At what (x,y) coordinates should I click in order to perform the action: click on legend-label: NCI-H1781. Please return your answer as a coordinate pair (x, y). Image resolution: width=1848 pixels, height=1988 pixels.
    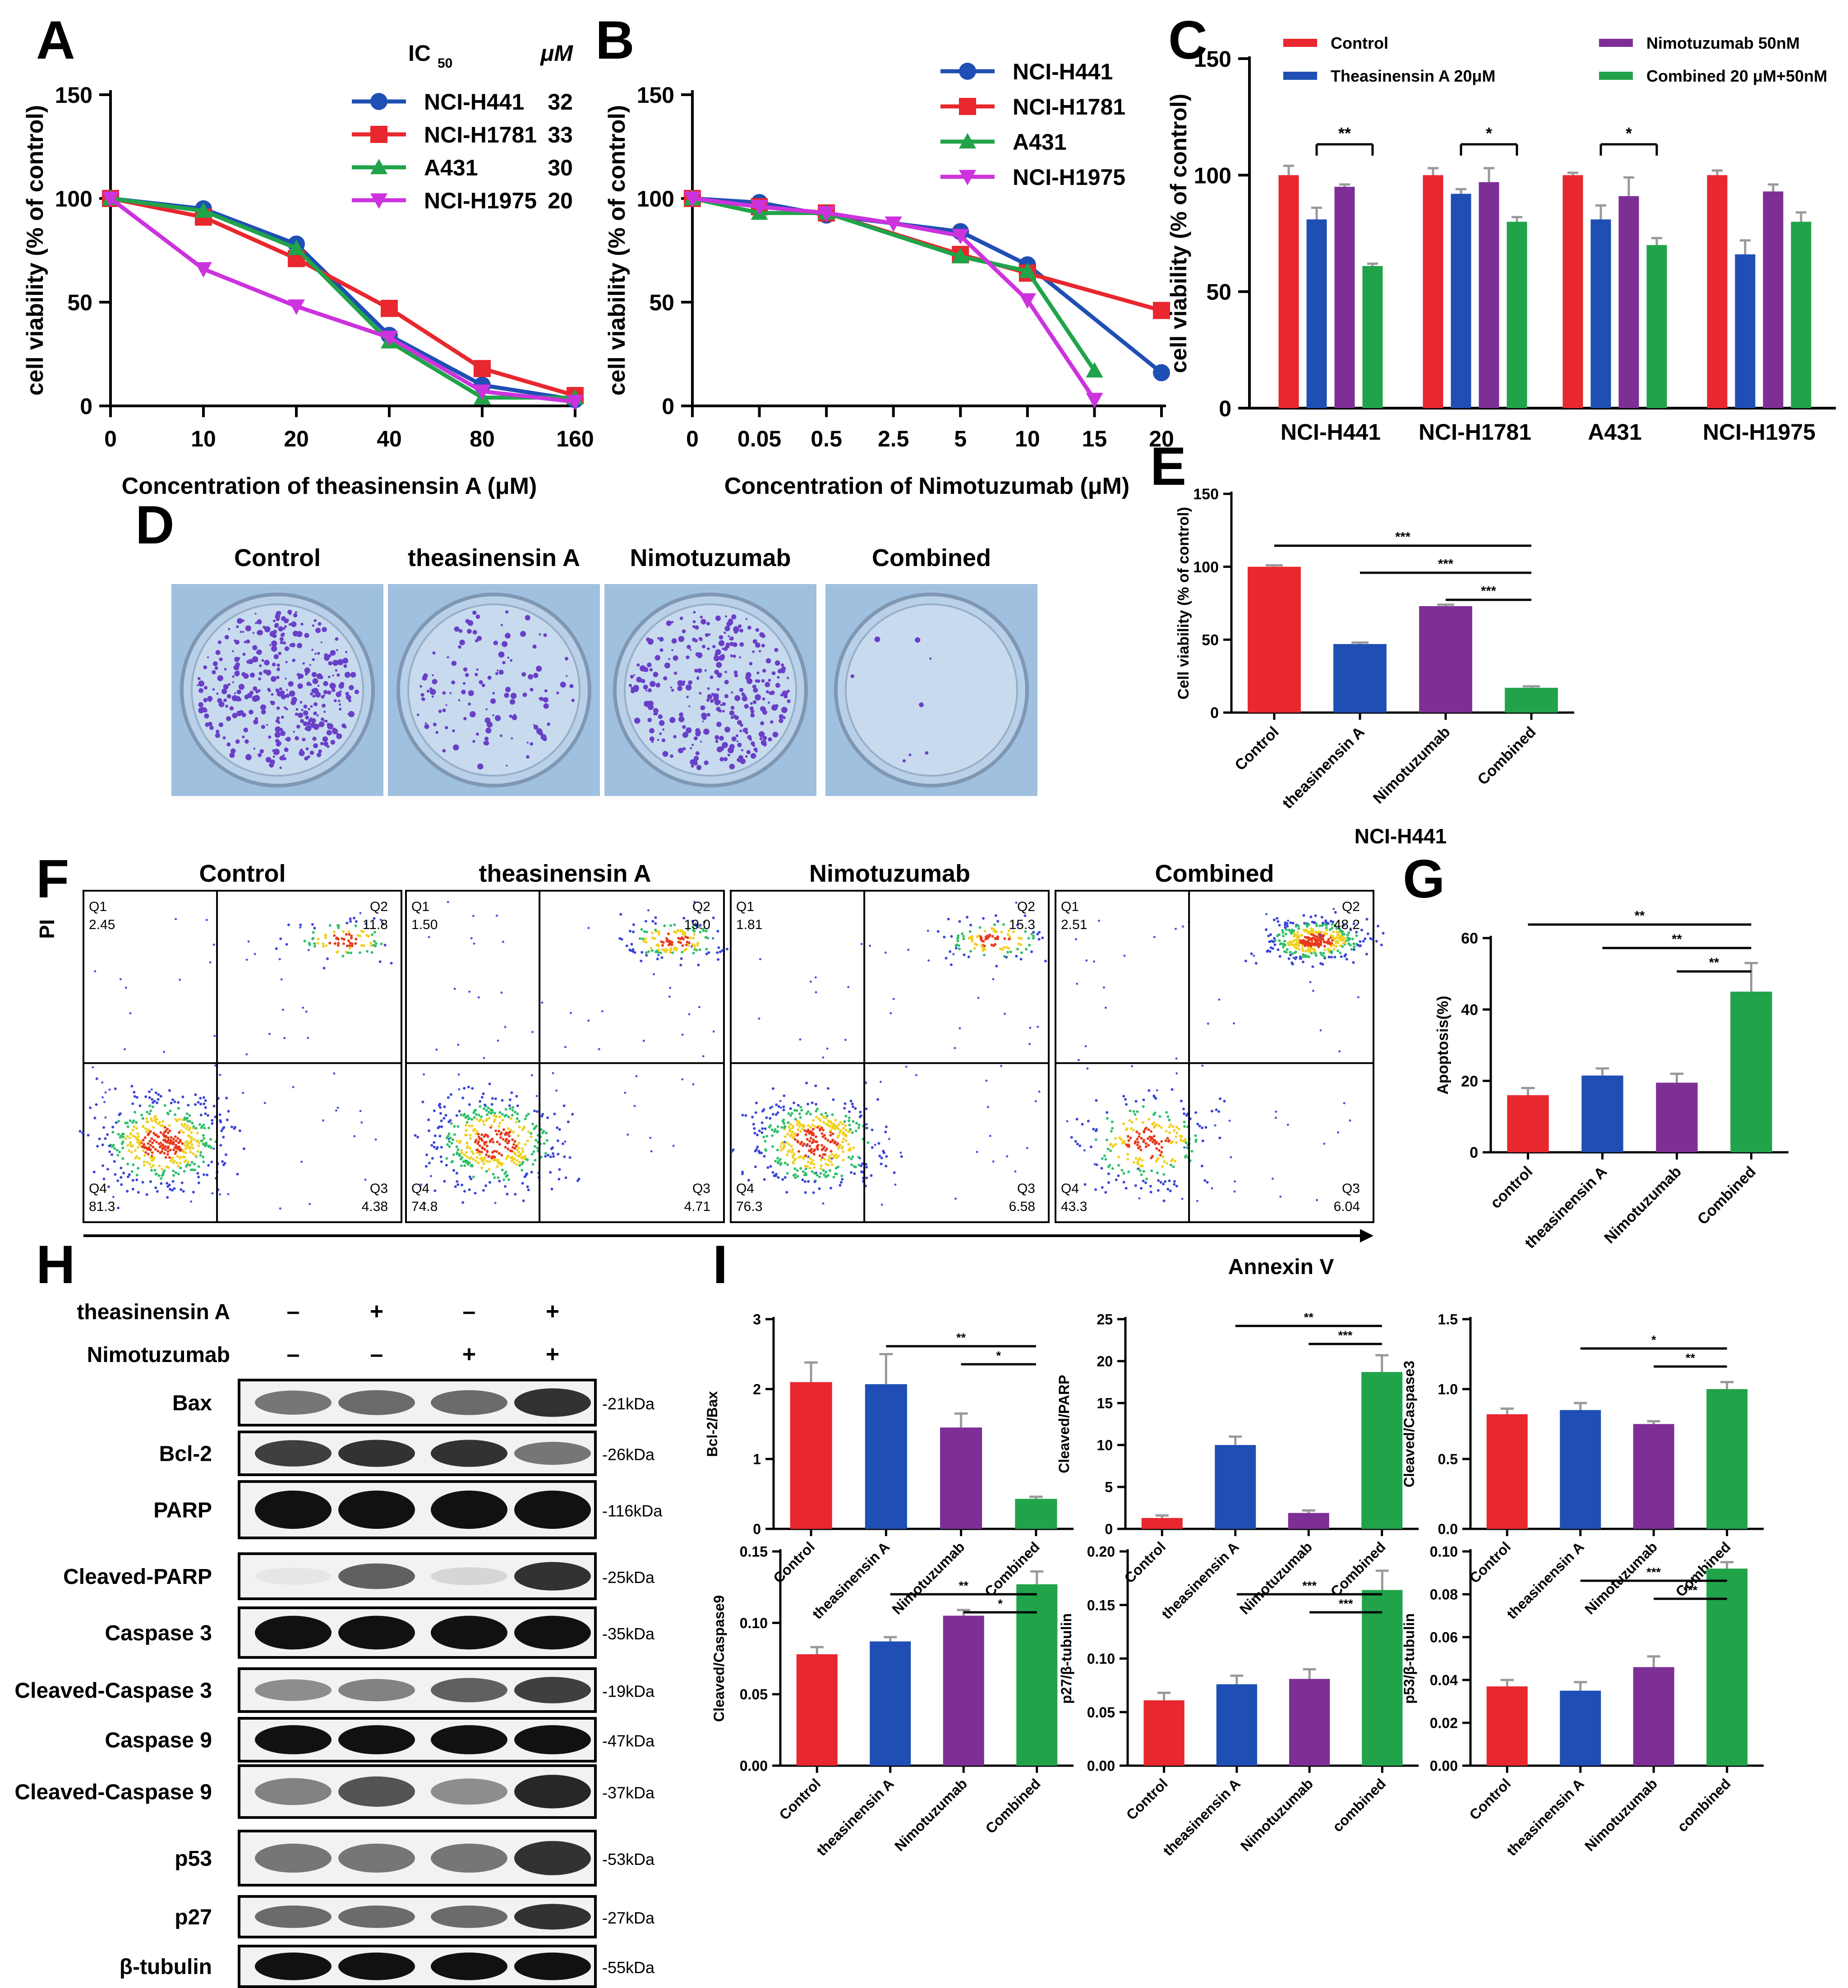
    Looking at the image, I should click on (1069, 107).